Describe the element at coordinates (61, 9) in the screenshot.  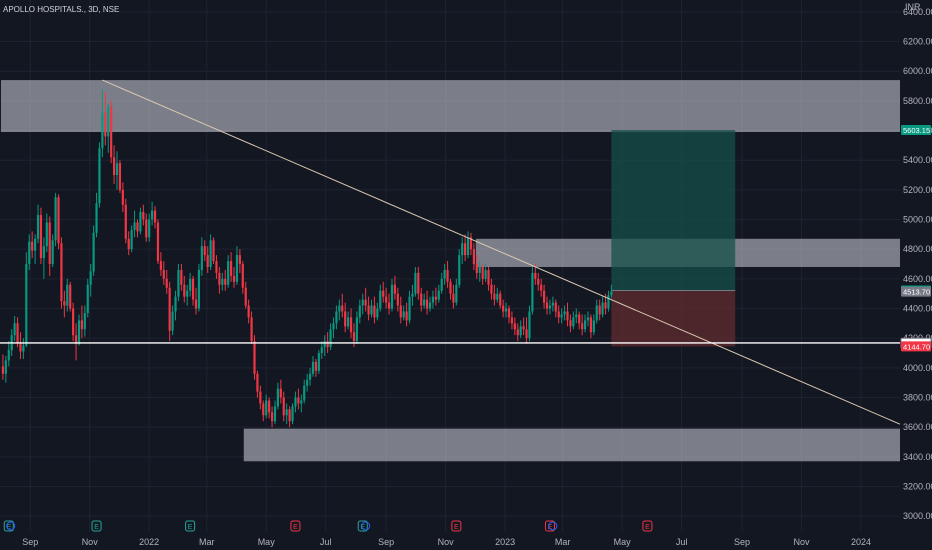
I see `symbol-title: APOLLO HOSPITALS., 3D, NSE` at that location.